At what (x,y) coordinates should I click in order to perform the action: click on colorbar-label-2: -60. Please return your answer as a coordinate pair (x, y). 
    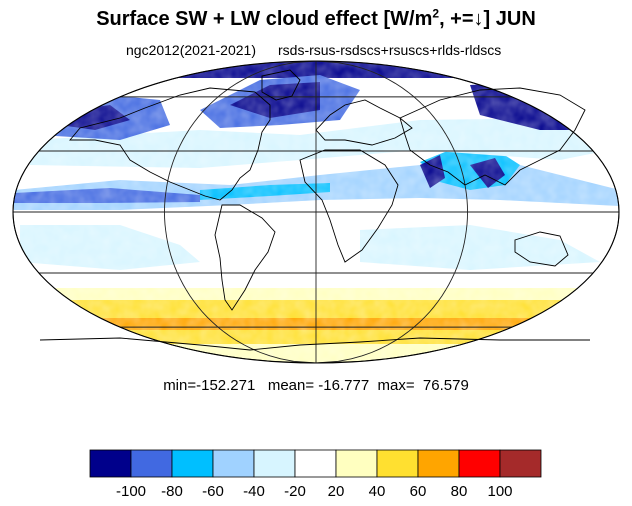
    Looking at the image, I should click on (213, 491).